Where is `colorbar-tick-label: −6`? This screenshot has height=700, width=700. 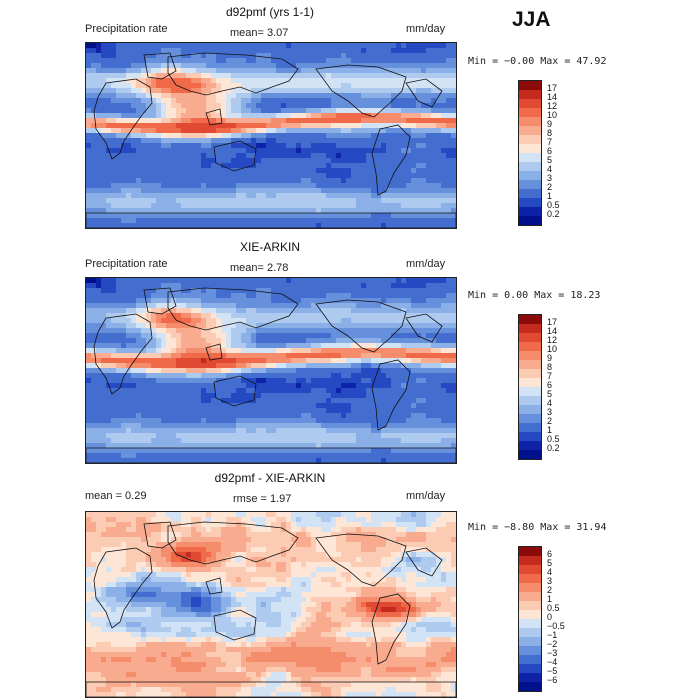 colorbar-tick-label: −6 is located at coordinates (552, 680).